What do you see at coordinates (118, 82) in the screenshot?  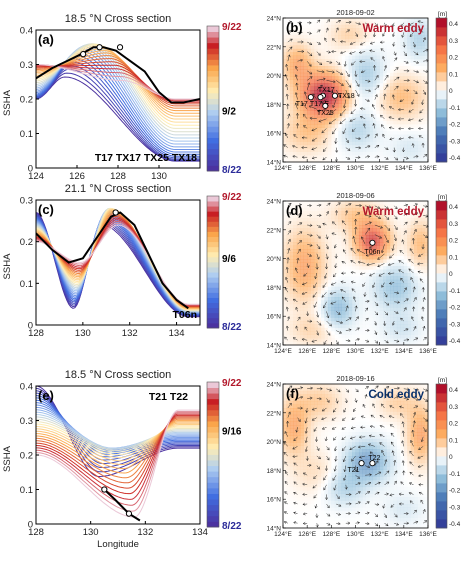 I see `profile-line` at bounding box center [118, 82].